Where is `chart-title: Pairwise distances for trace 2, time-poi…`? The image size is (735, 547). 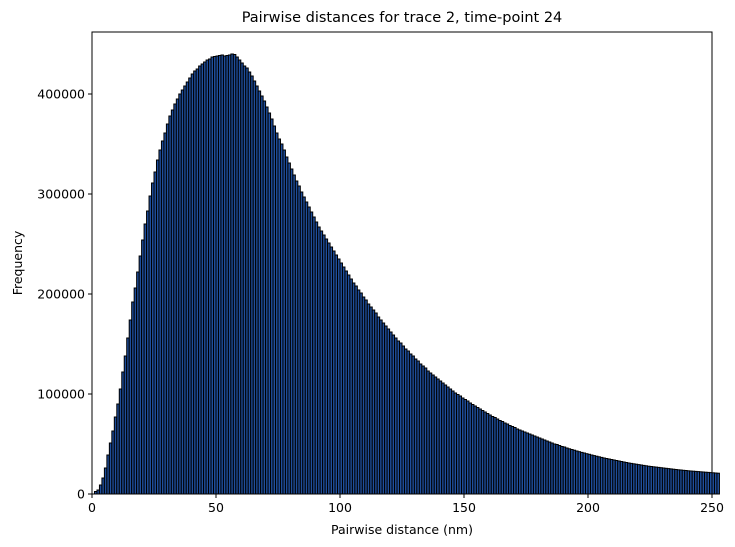
chart-title: Pairwise distances for trace 2, time-poi… is located at coordinates (402, 18).